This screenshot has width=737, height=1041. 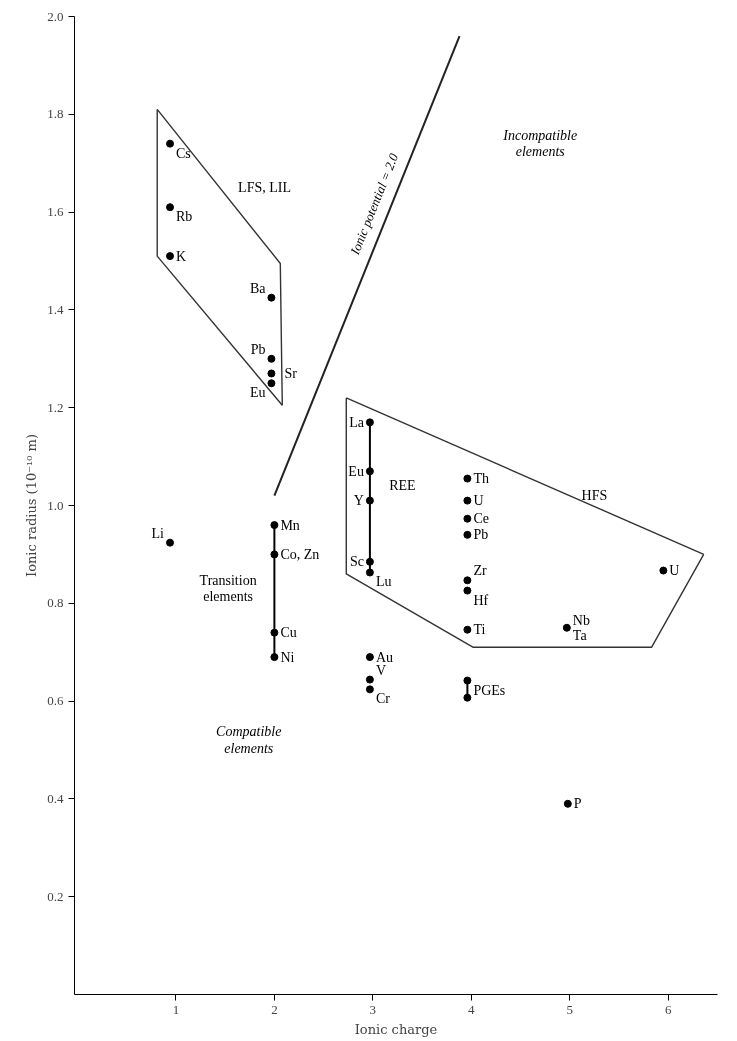 What do you see at coordinates (55, 16) in the screenshot?
I see `y-tick-label: 2.0` at bounding box center [55, 16].